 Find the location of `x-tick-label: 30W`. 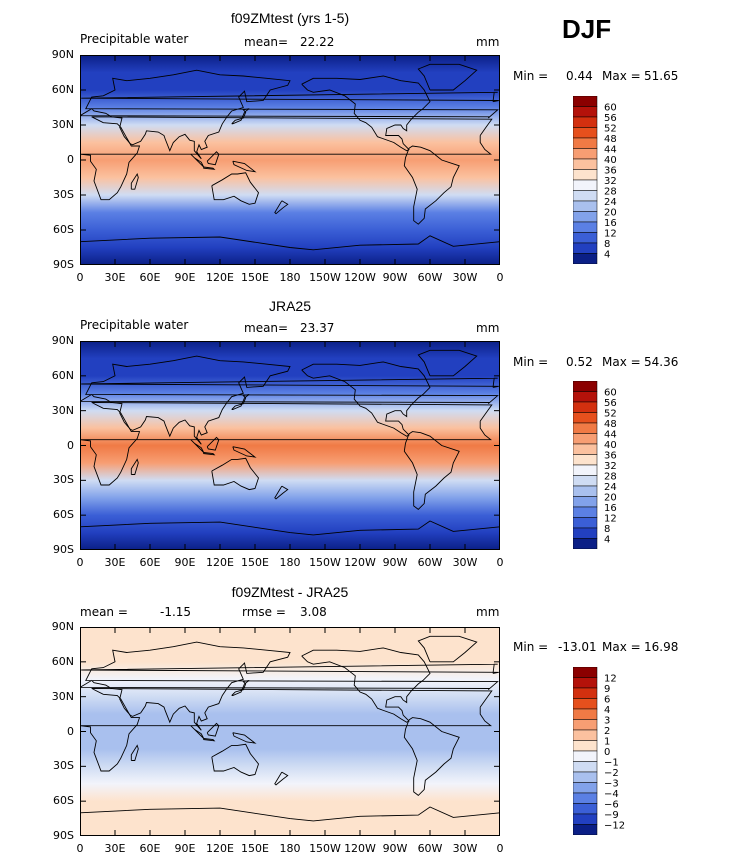

x-tick-label: 30W is located at coordinates (465, 277).